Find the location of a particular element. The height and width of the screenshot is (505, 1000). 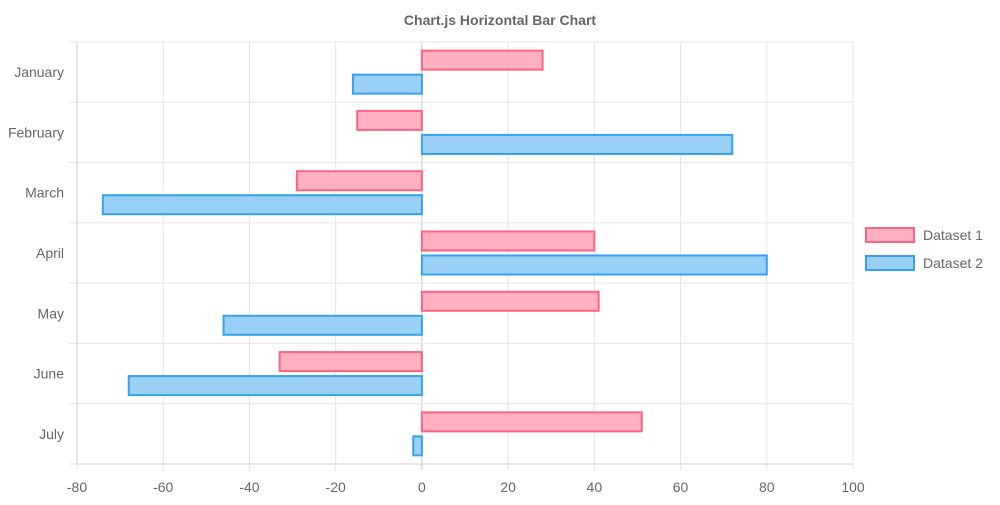

x-tick-label: 0 is located at coordinates (422, 487).